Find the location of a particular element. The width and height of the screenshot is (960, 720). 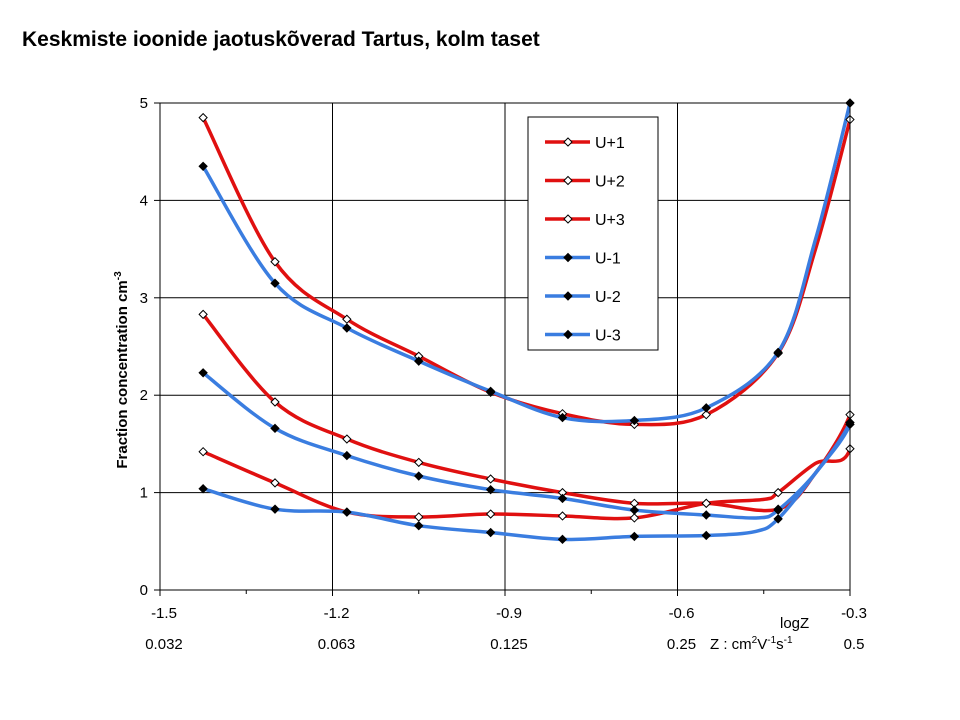

legend-marker-uminus3 is located at coordinates (568, 334).